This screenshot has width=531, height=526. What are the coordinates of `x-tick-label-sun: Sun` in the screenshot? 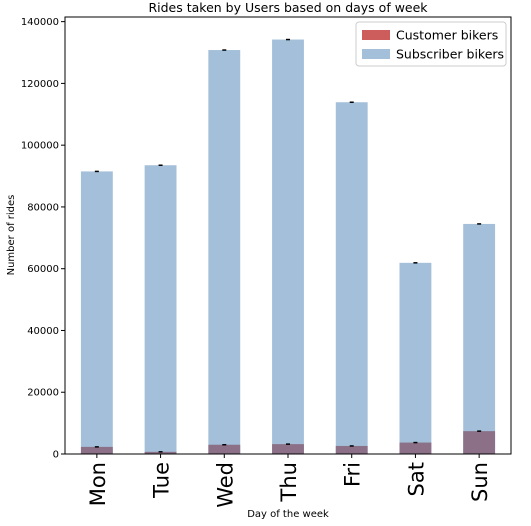 It's located at (480, 482).